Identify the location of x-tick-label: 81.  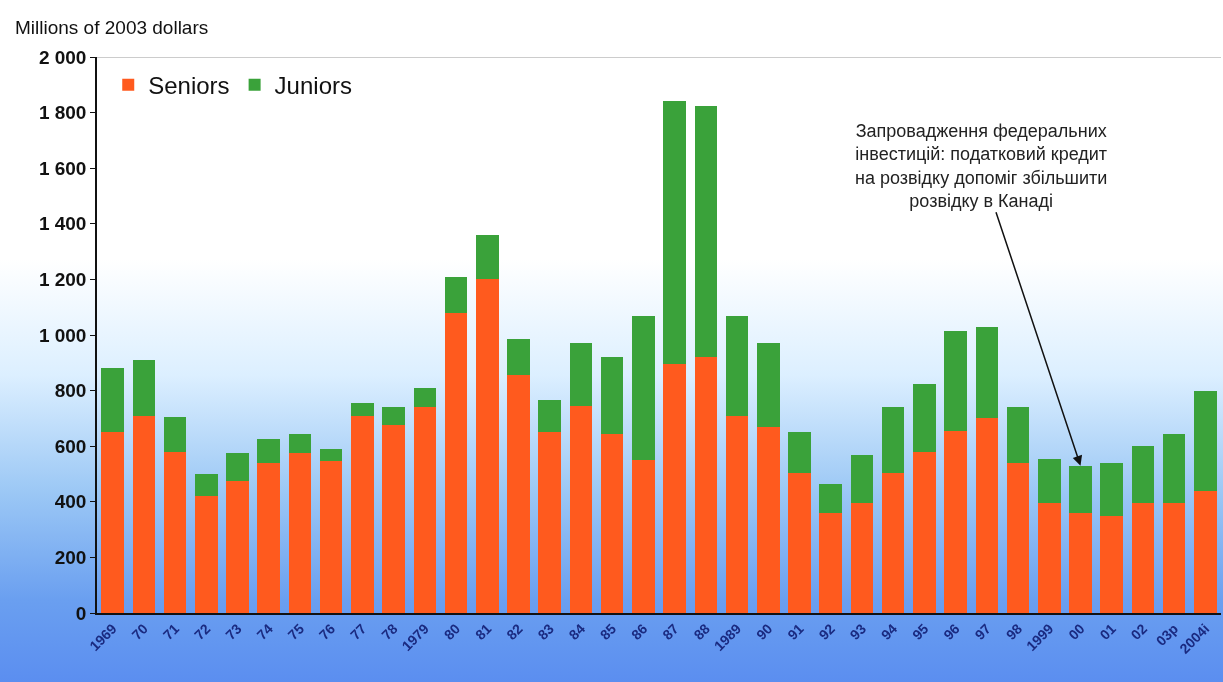
(483, 631).